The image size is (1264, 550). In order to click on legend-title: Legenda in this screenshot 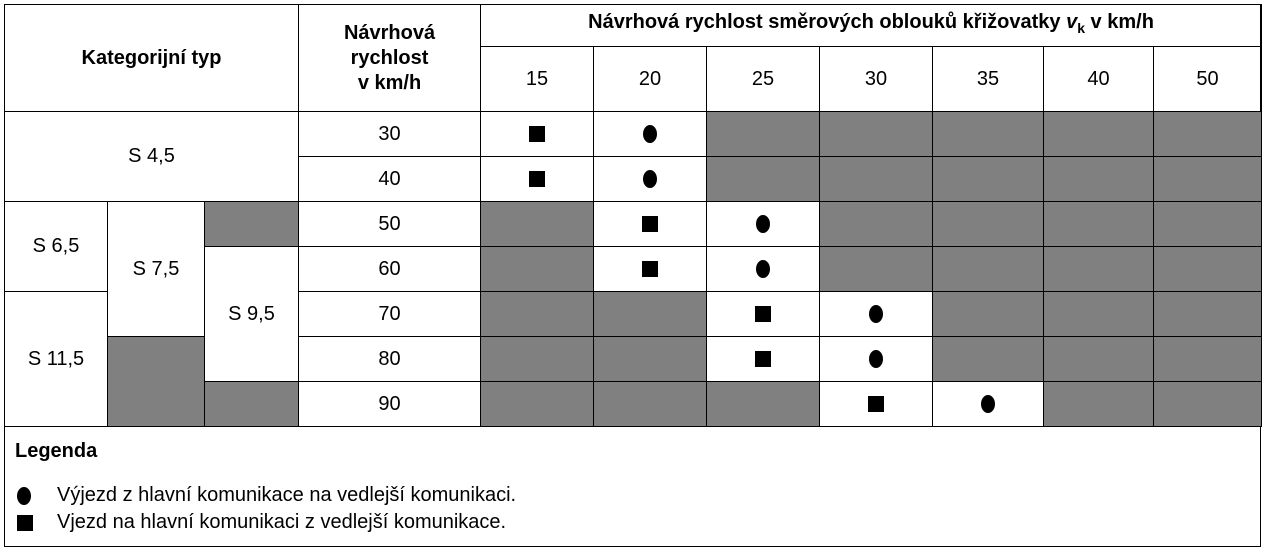, I will do `click(56, 451)`.